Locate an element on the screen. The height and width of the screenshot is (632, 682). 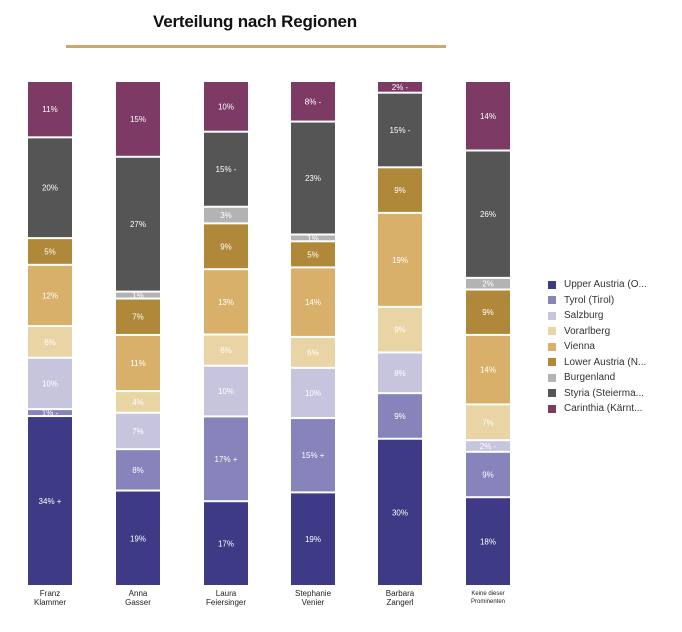
data-label: 17% is located at coordinates (226, 544).